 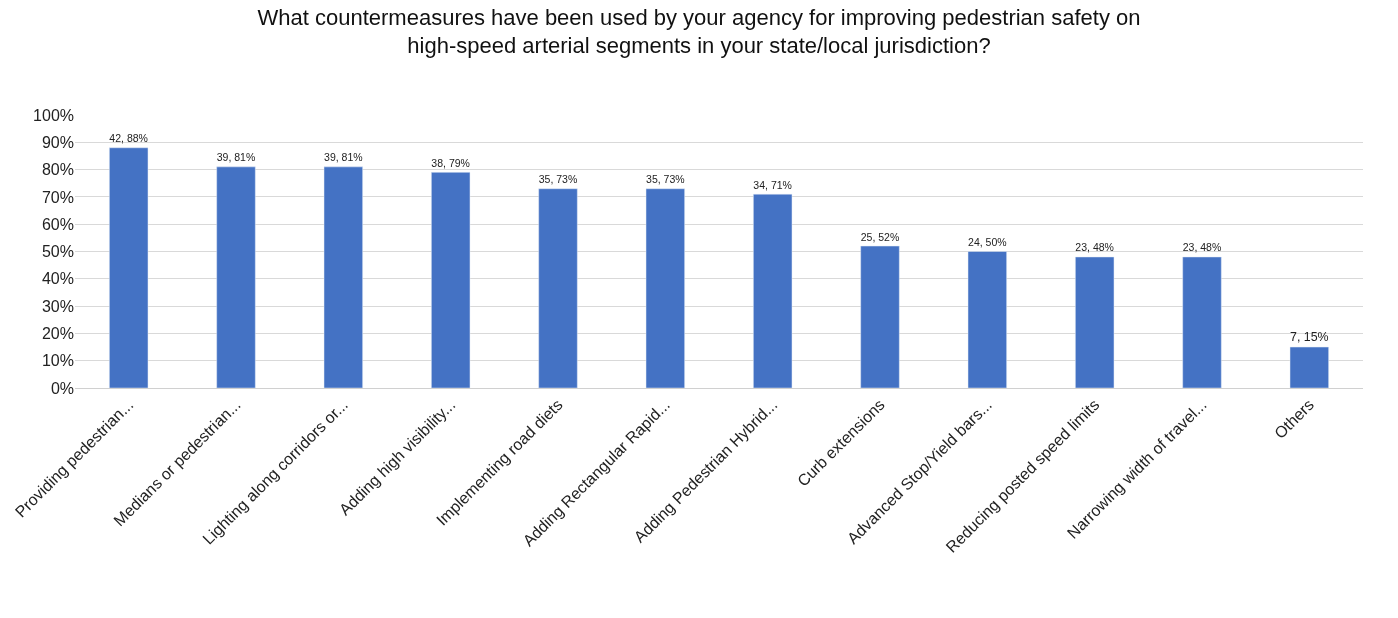 I want to click on y-tick-label: 40%, so click(x=57, y=279).